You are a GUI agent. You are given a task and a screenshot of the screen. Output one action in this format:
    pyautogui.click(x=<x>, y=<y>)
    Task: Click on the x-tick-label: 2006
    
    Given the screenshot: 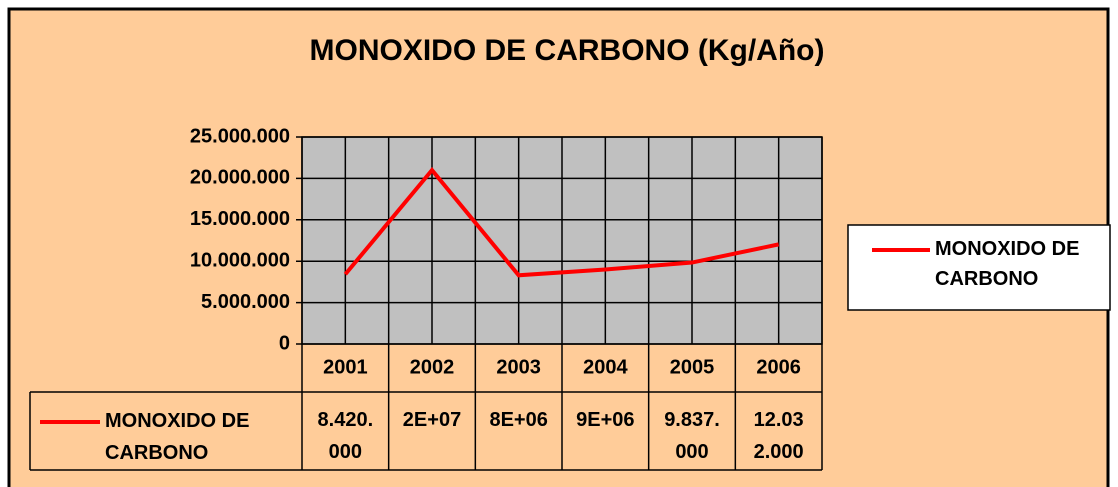 What is the action you would take?
    pyautogui.click(x=778, y=367)
    